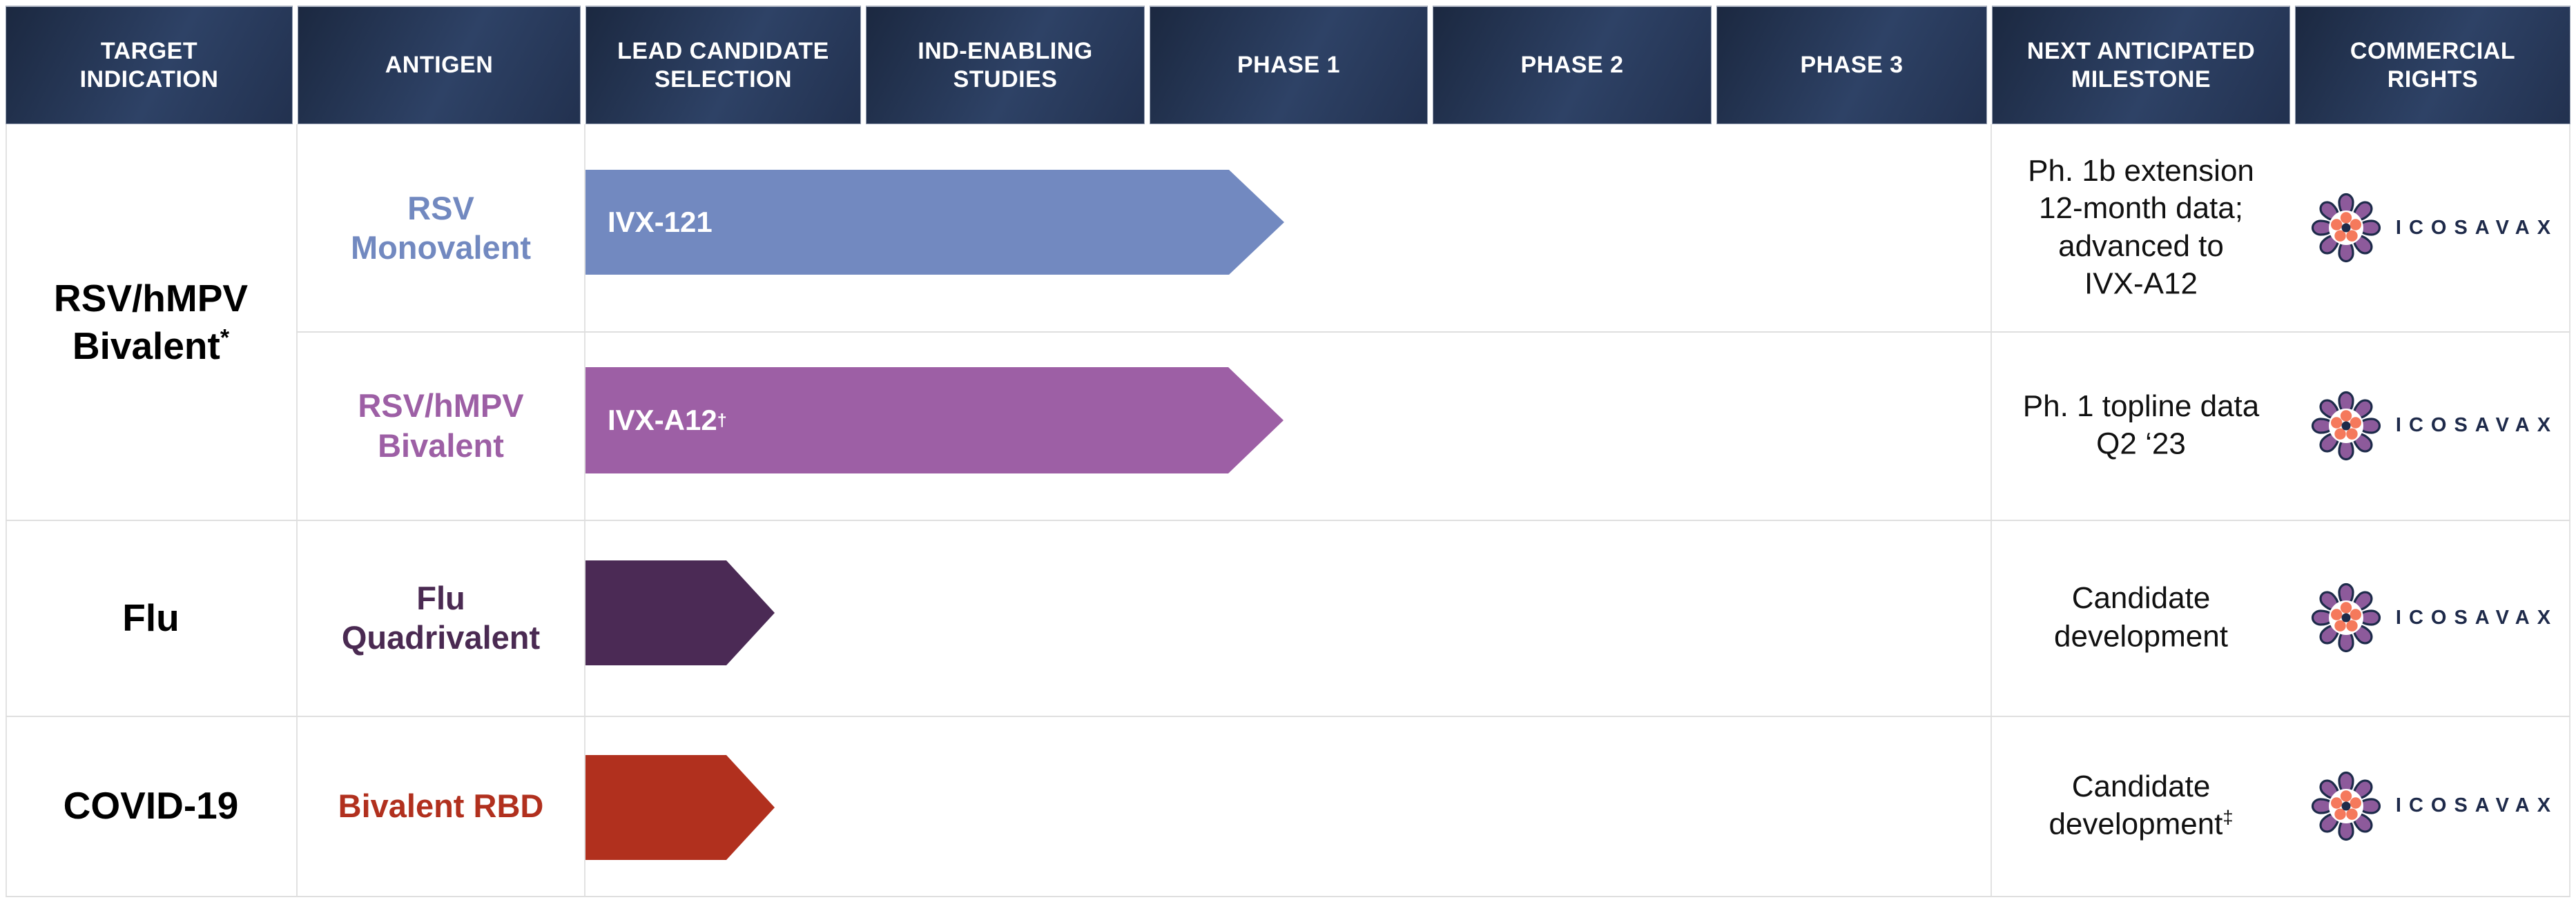  I want to click on table-border-bottom, so click(1288, 896).